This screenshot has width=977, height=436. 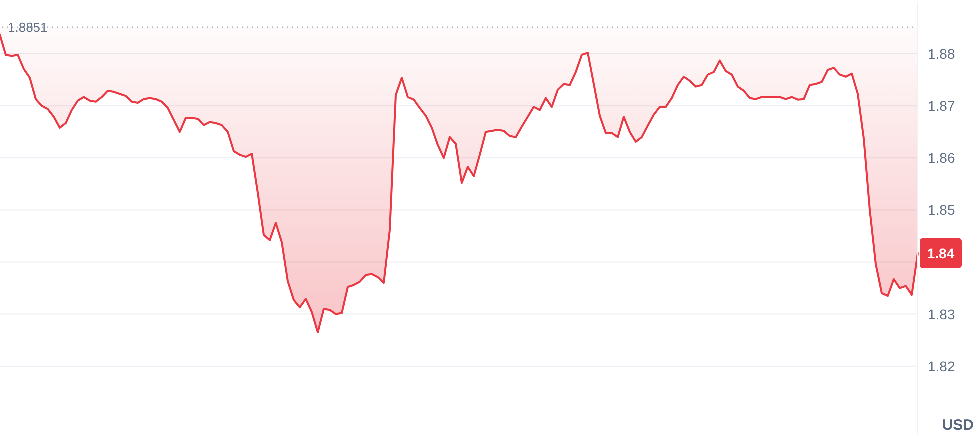 What do you see at coordinates (942, 210) in the screenshot?
I see `y-tick-label: 1.85` at bounding box center [942, 210].